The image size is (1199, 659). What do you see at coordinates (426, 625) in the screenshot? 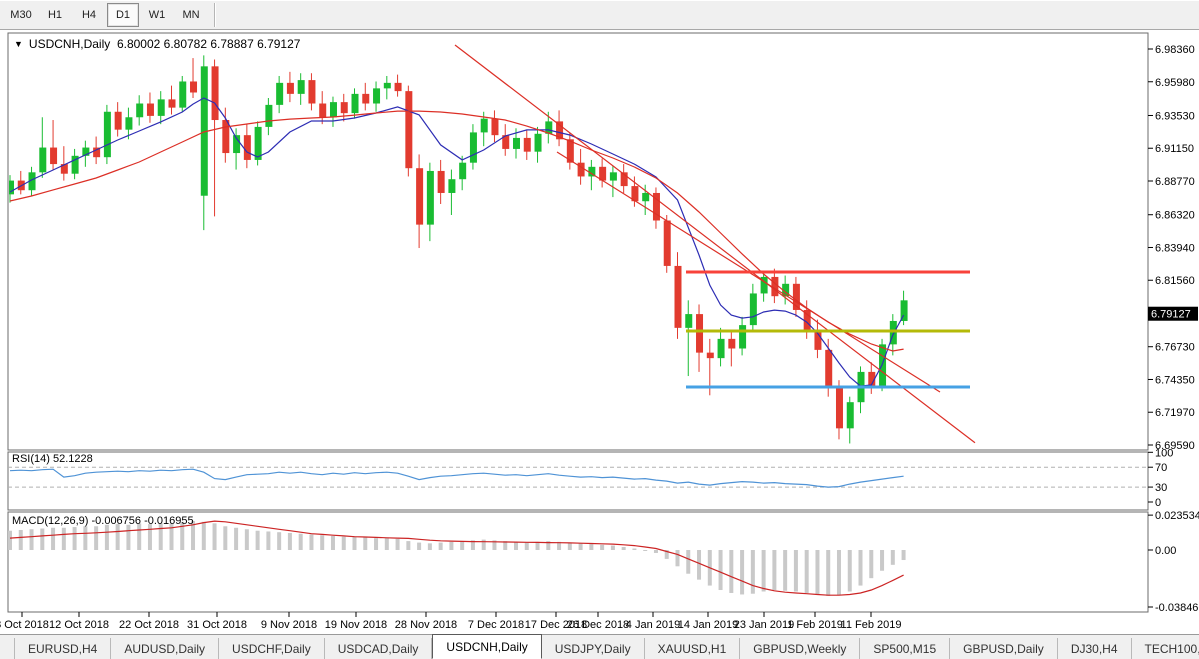
I see `date-axis-label: 28 Nov 2018` at bounding box center [426, 625].